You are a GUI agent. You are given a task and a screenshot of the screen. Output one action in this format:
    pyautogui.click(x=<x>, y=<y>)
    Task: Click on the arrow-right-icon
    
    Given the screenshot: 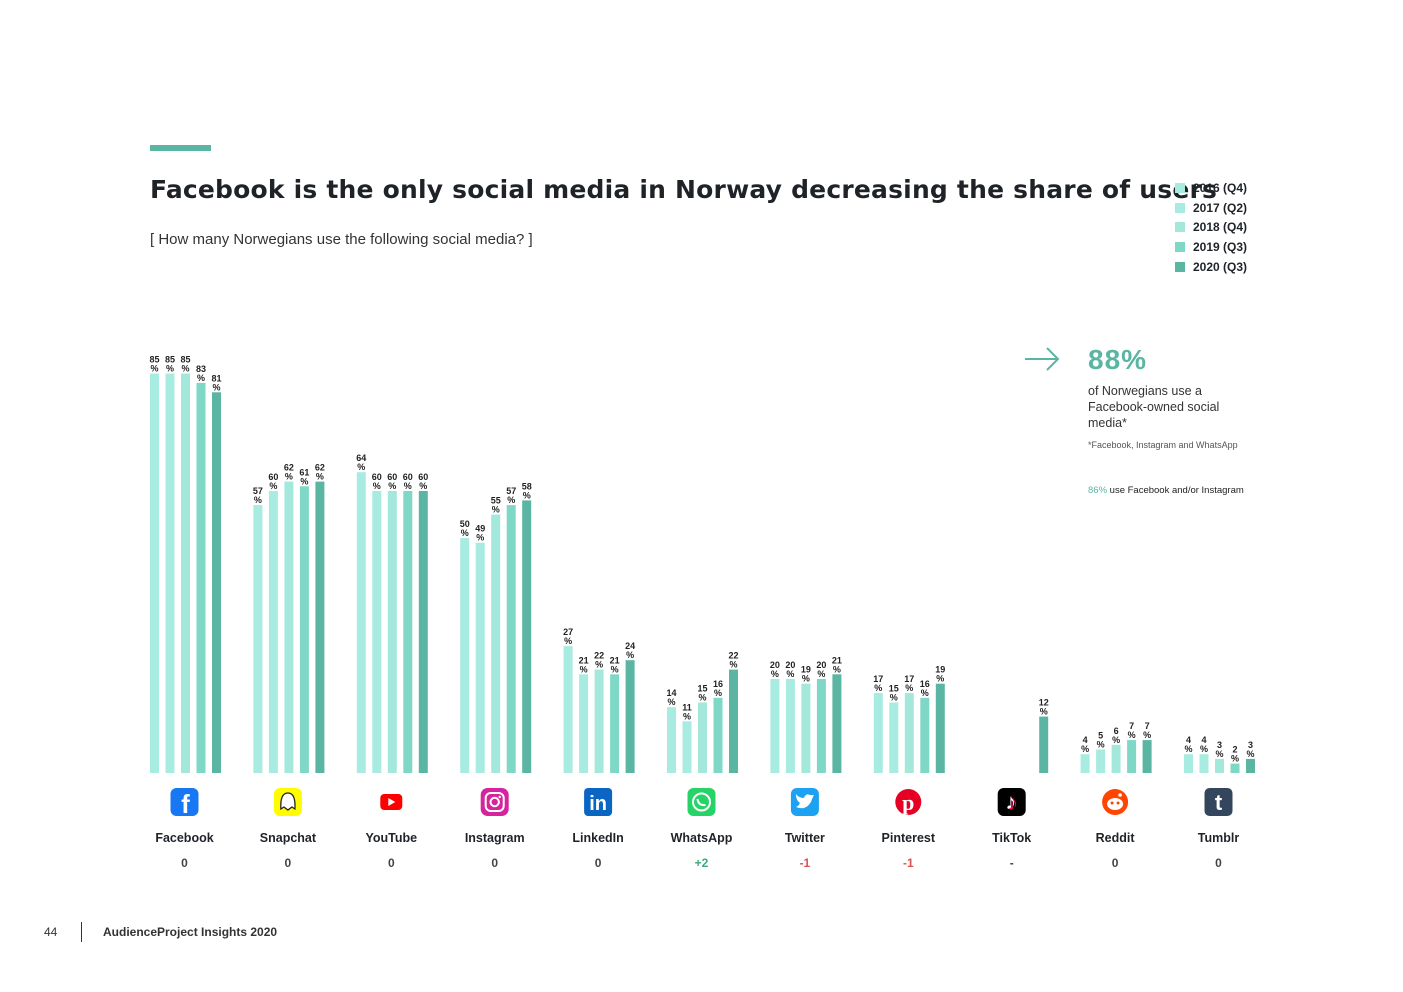 What is the action you would take?
    pyautogui.click(x=1042, y=359)
    